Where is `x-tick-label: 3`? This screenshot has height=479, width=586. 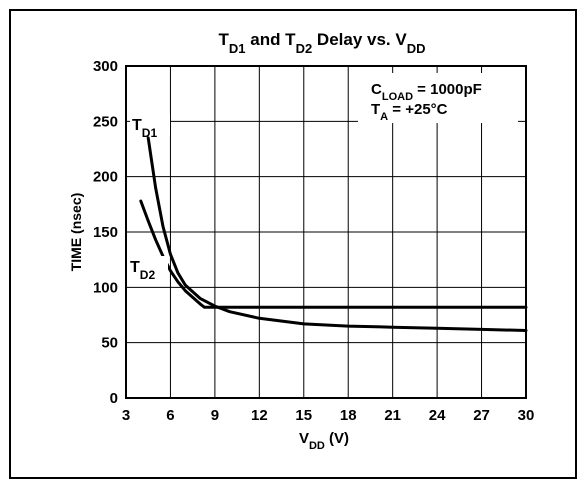 x-tick-label: 3 is located at coordinates (126, 415).